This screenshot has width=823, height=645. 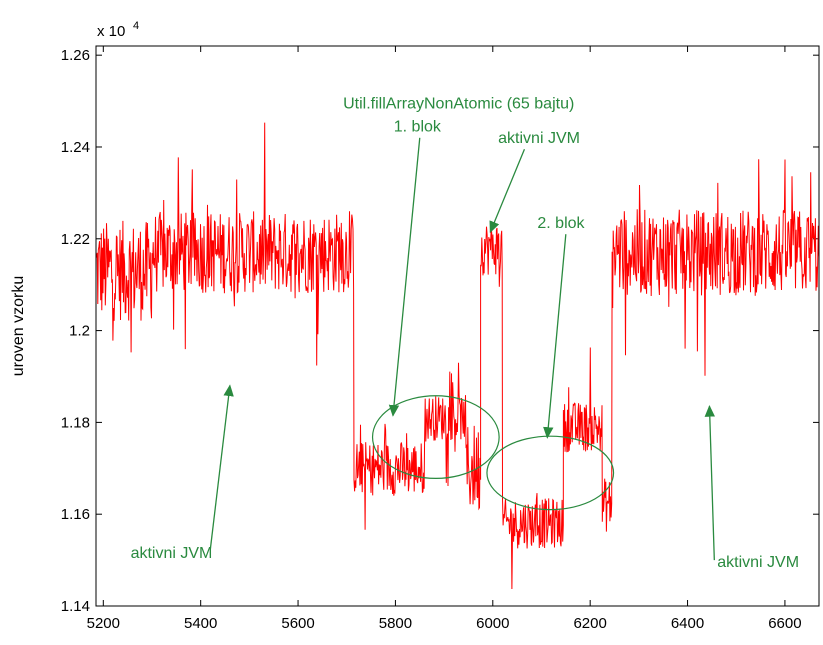 What do you see at coordinates (103, 623) in the screenshot?
I see `x-tick-label: 5200` at bounding box center [103, 623].